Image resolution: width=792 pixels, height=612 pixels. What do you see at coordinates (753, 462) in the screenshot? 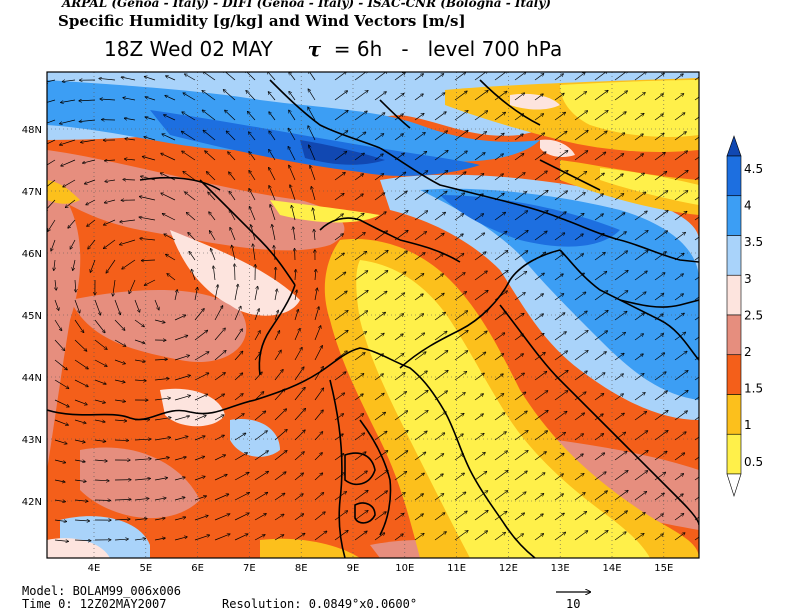
I see `colorbar-label: 0.5` at bounding box center [753, 462].